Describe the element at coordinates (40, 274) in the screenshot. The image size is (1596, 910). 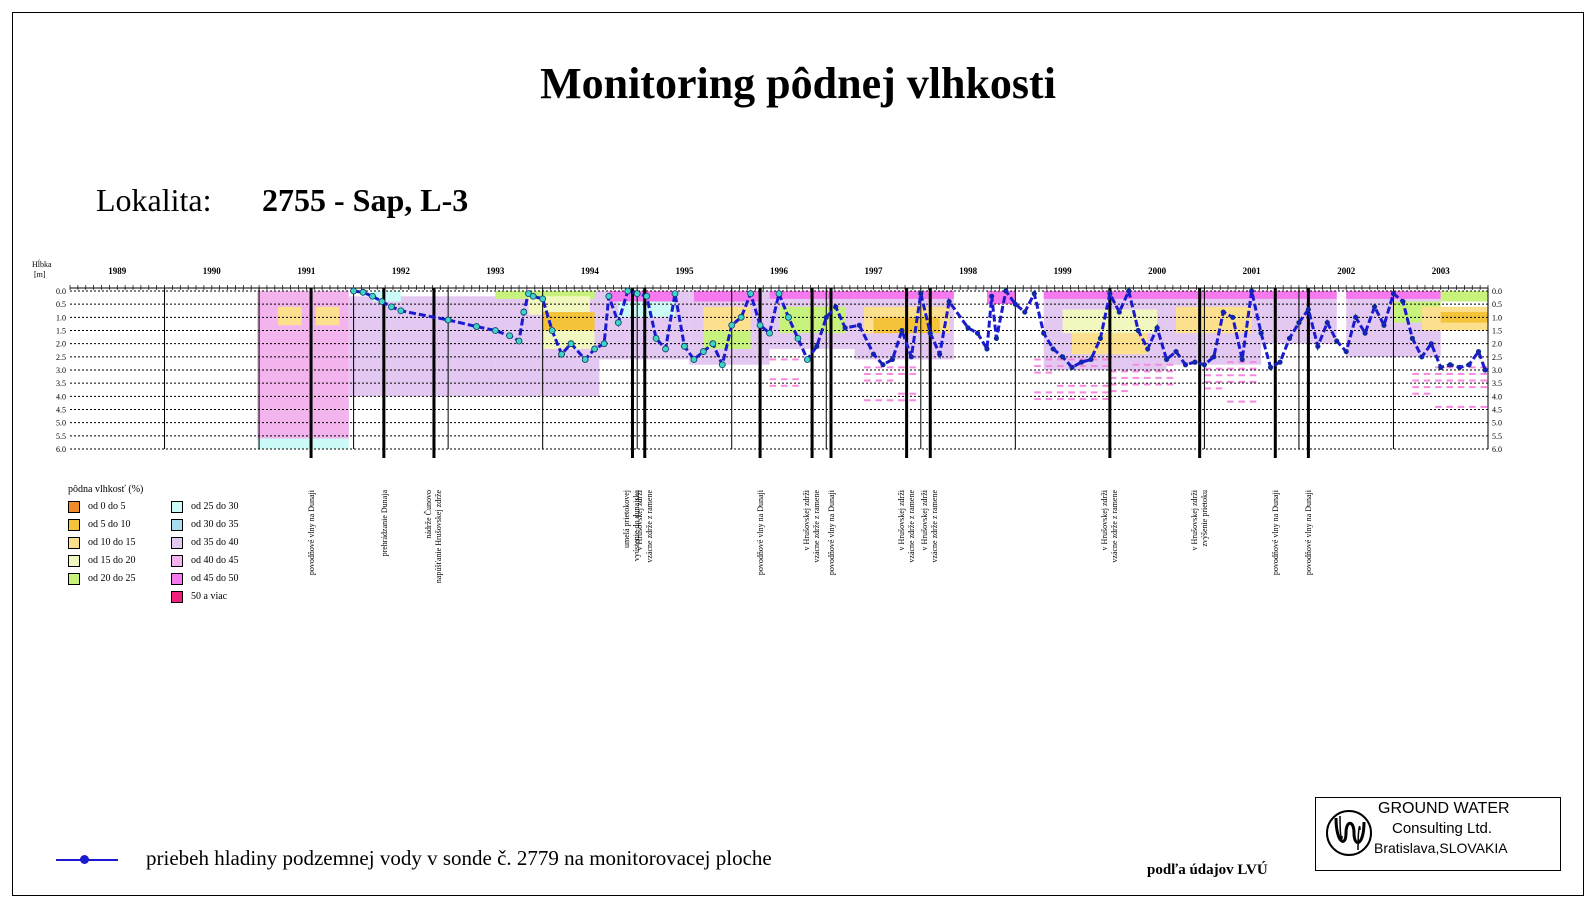
I see `y-axis-unit: [m]` at that location.